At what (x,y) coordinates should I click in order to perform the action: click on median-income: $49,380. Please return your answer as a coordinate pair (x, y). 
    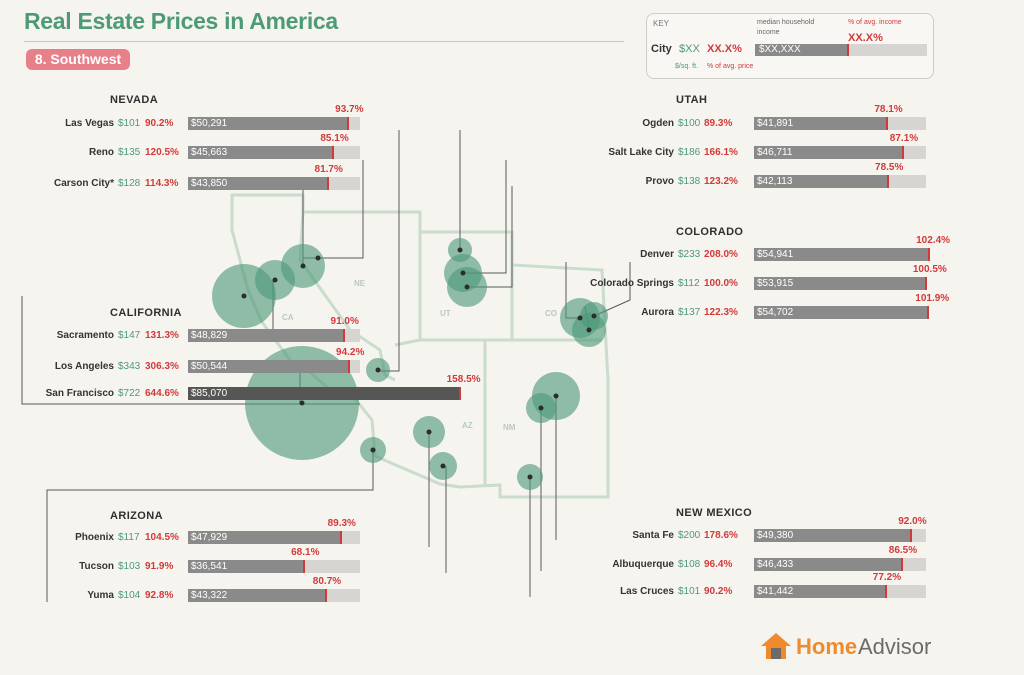
    Looking at the image, I should click on (775, 535).